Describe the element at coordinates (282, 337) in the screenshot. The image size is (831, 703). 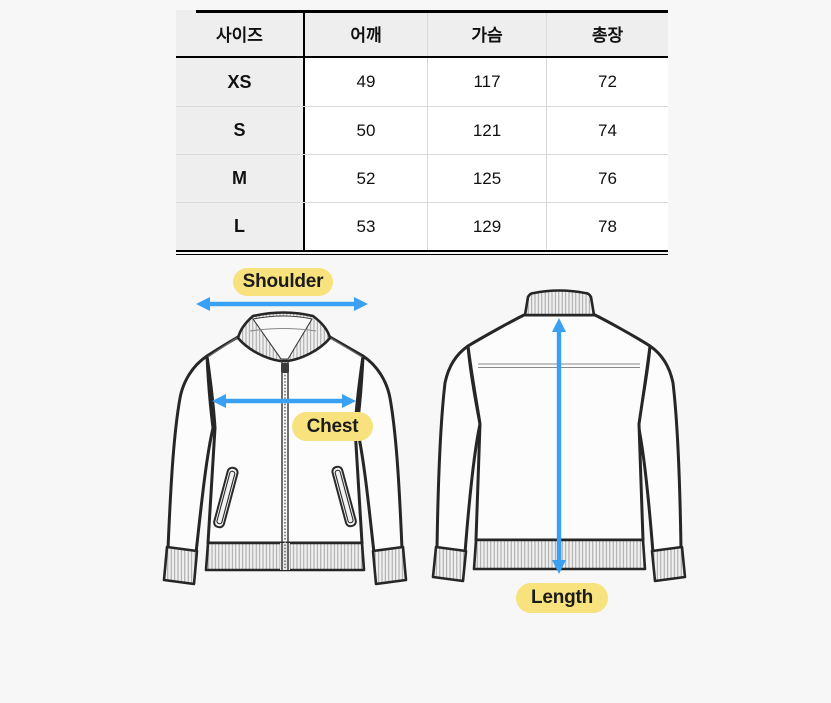
I see `front-collar-opening` at that location.